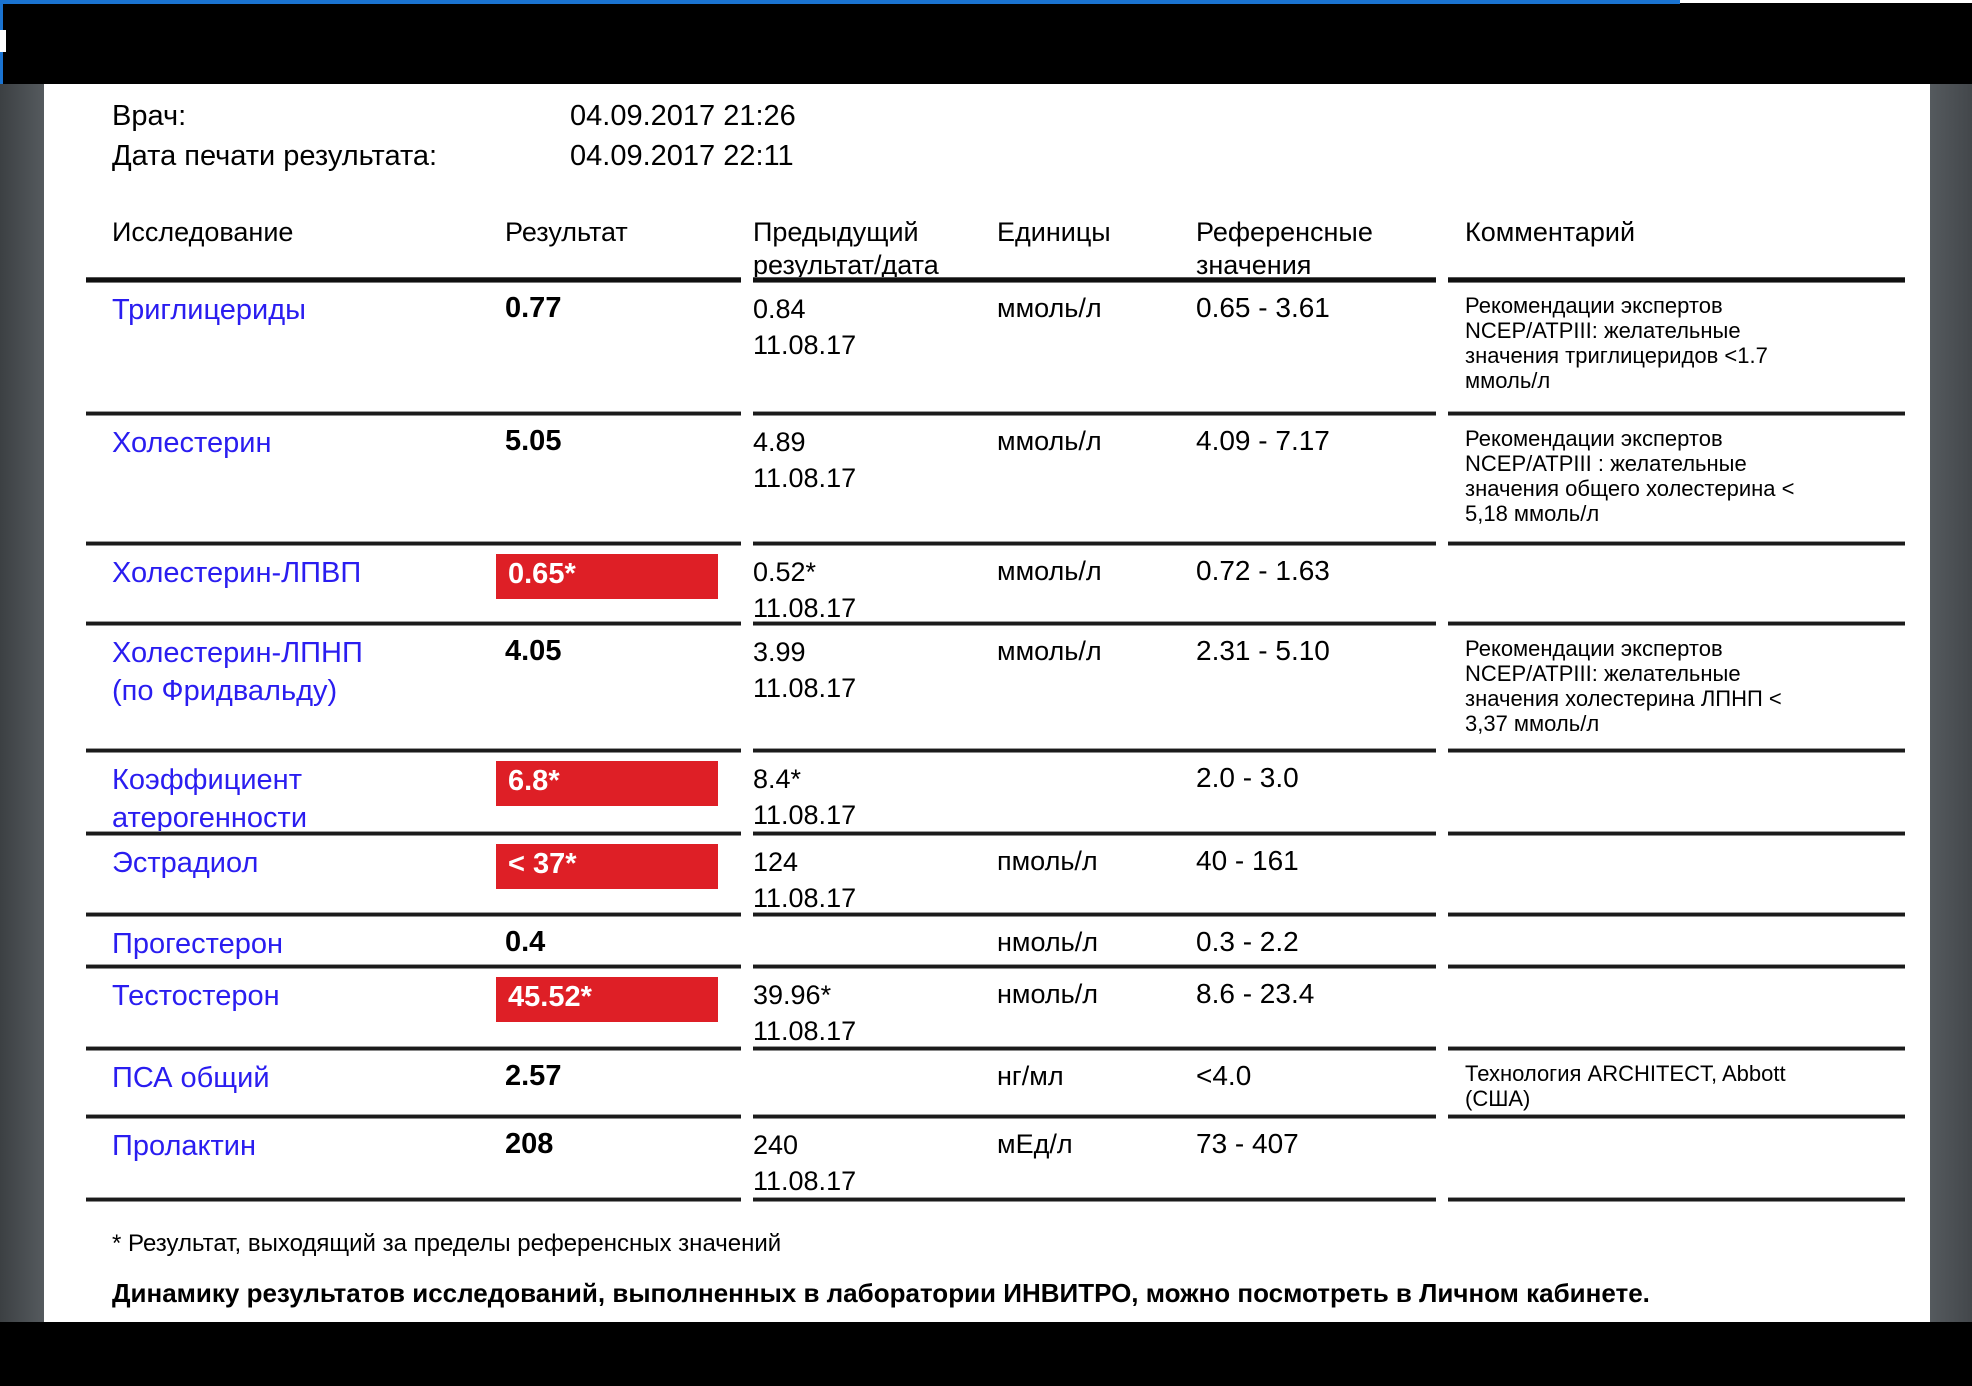  Describe the element at coordinates (1047, 861) in the screenshot. I see `units: пмоль/л` at that location.